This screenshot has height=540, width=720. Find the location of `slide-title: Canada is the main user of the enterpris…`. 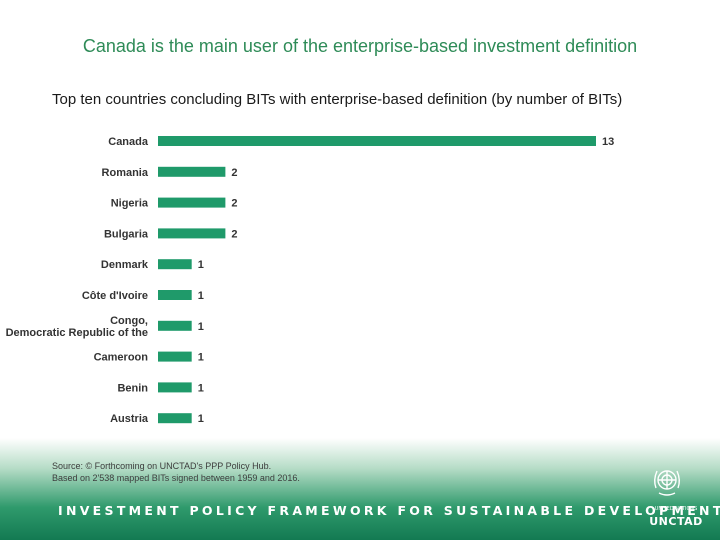

slide-title: Canada is the main user of the enterpris… is located at coordinates (360, 46).